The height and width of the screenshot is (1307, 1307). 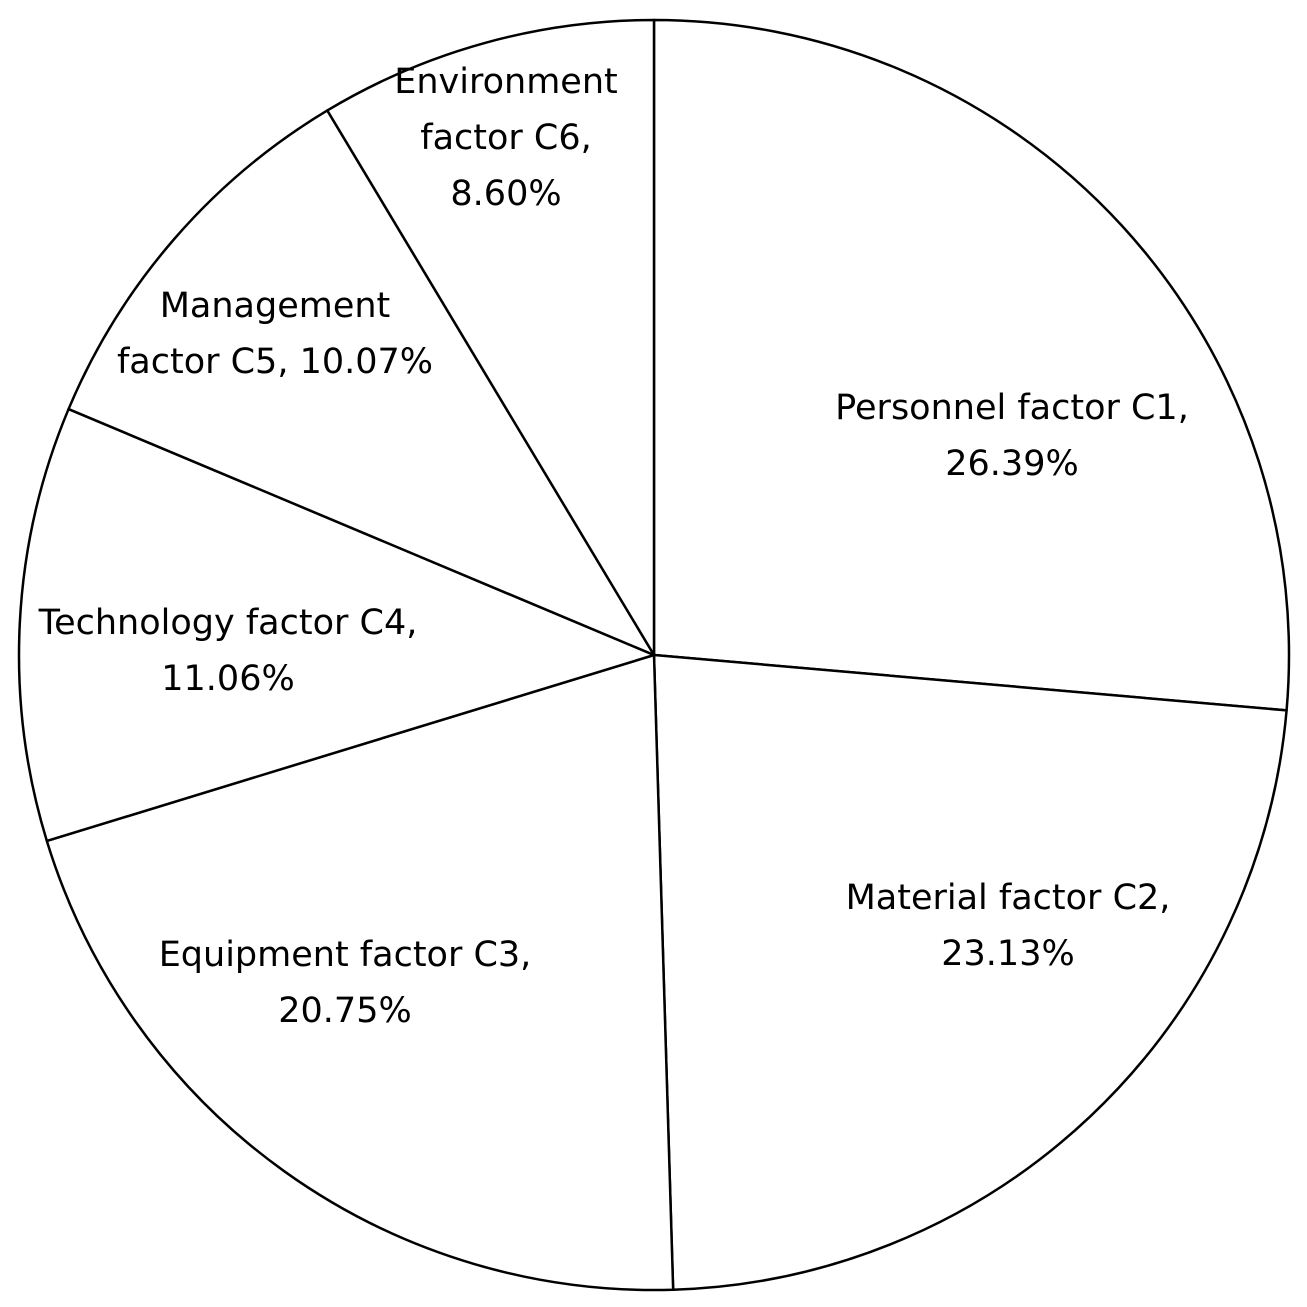 I want to click on slice-label-c6: Environment factor C6, 8.60%, so click(x=505, y=138).